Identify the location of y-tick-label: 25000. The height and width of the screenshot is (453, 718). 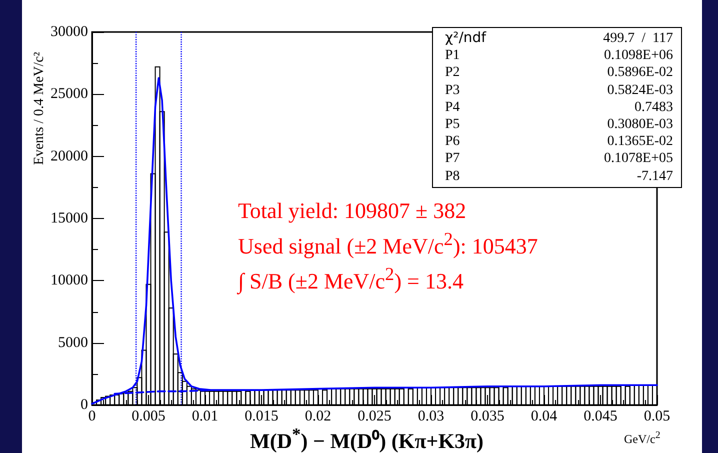
(69, 94).